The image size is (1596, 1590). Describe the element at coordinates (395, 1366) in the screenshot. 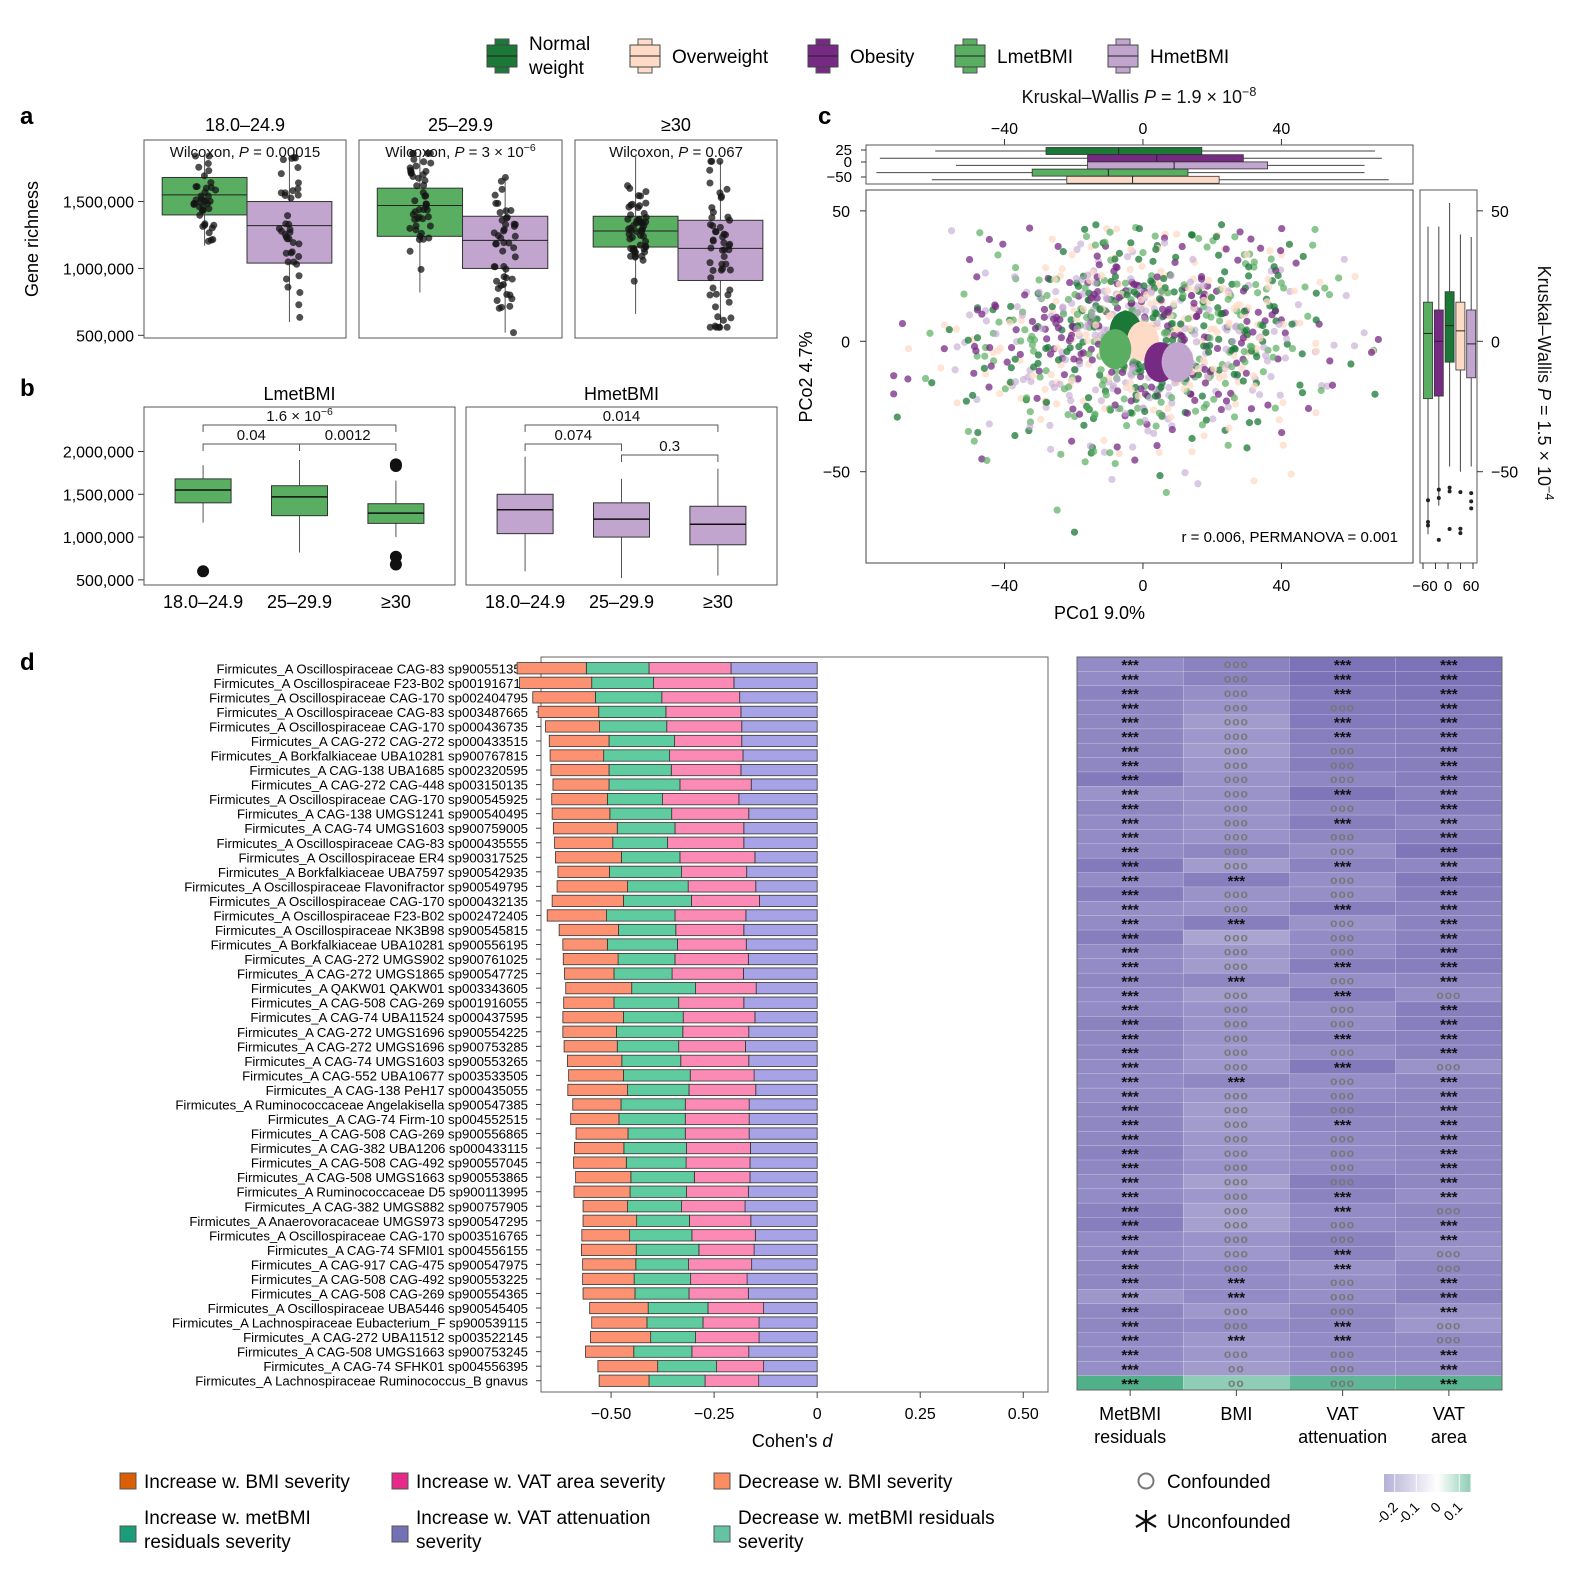

I see `taxon-label: Firmicutes_A CAG-74 SFHK01 sp004556395` at that location.